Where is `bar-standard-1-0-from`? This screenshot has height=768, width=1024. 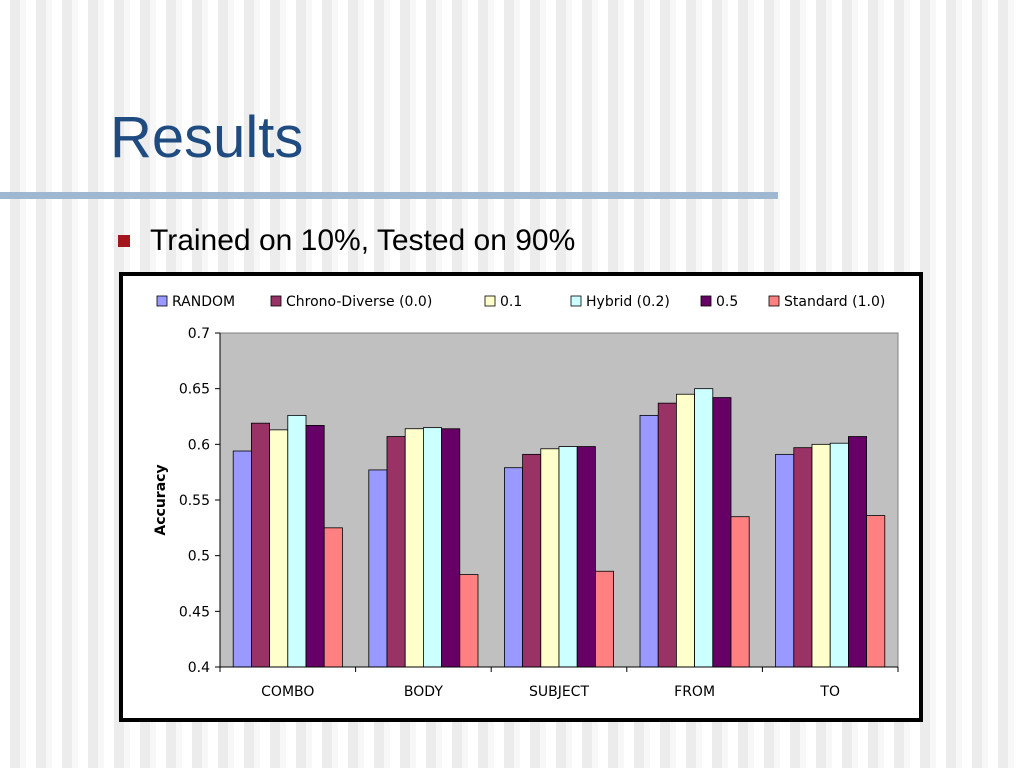
bar-standard-1-0-from is located at coordinates (740, 592).